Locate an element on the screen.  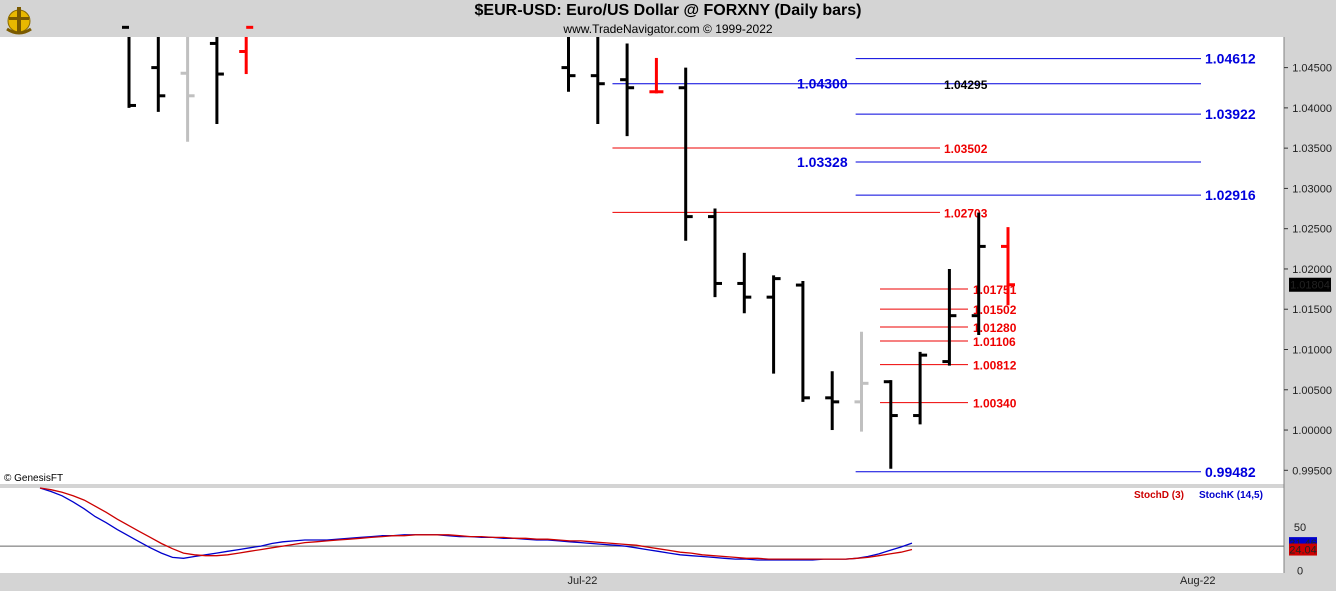
stoch-k-legend: StochK (14,5) is located at coordinates (1231, 495).